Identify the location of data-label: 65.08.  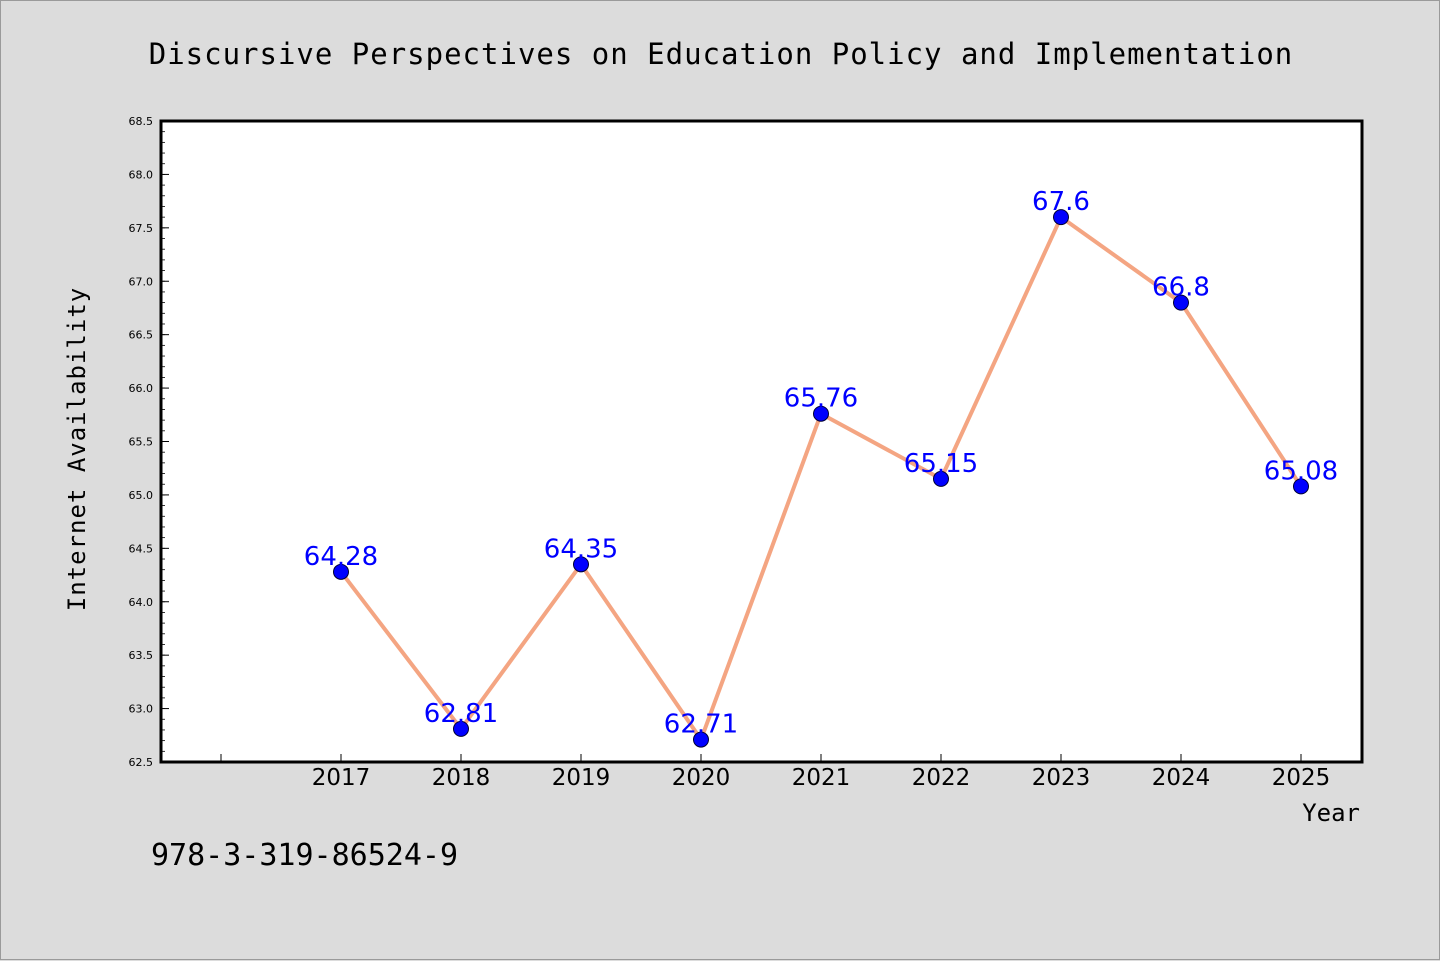
(1301, 471).